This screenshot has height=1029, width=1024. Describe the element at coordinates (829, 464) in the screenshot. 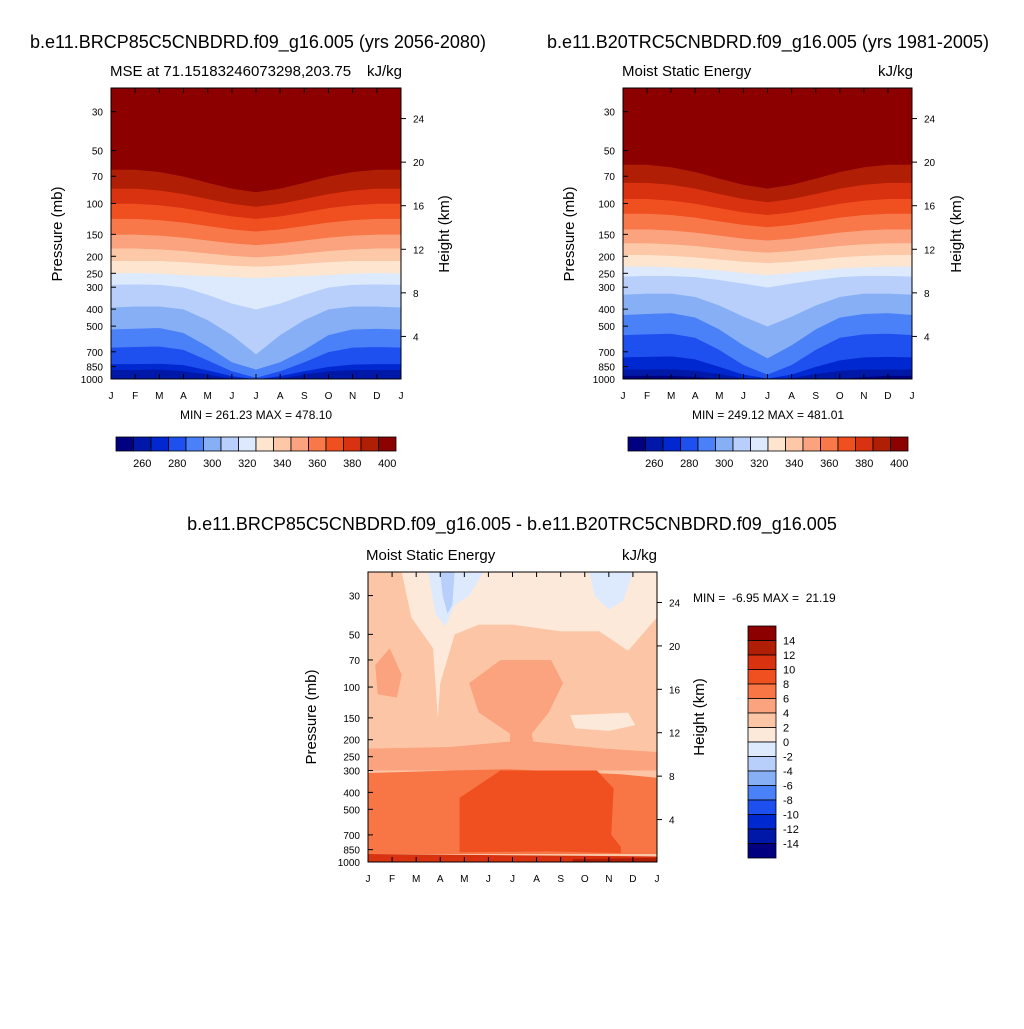

I see `colorbar-label-360: 360` at that location.